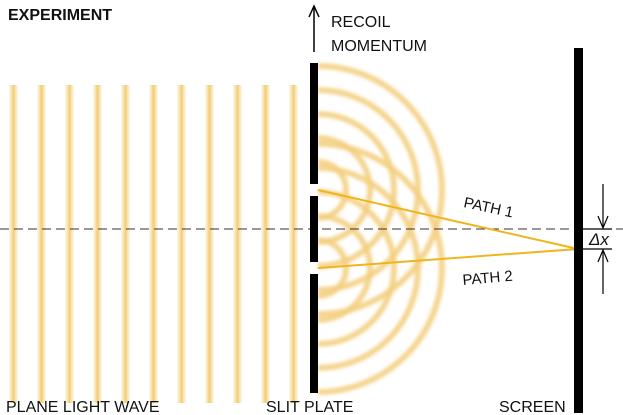 This screenshot has width=623, height=415. Describe the element at coordinates (488, 207) in the screenshot. I see `path-1-label: PATH 1` at that location.